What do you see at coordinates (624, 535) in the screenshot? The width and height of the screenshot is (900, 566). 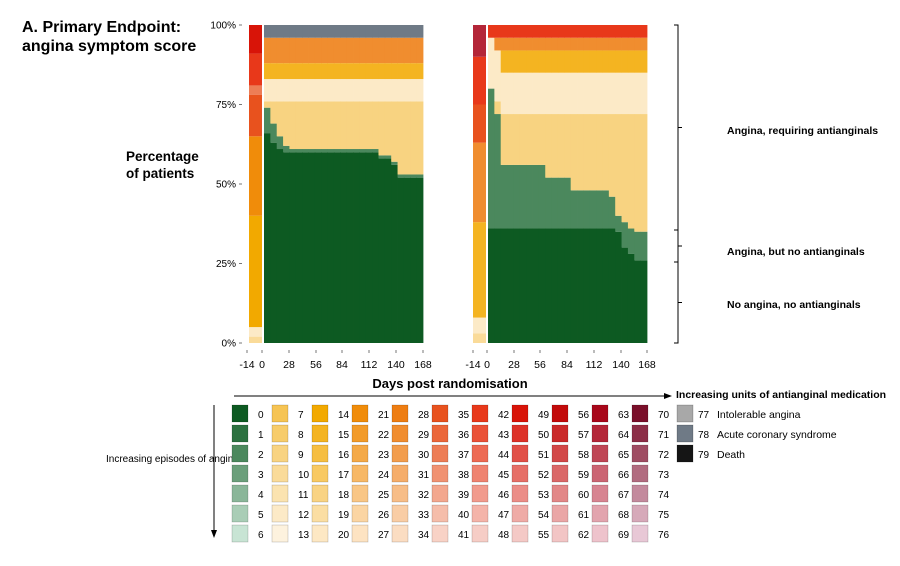 I see `legend-label-69: 69` at bounding box center [624, 535].